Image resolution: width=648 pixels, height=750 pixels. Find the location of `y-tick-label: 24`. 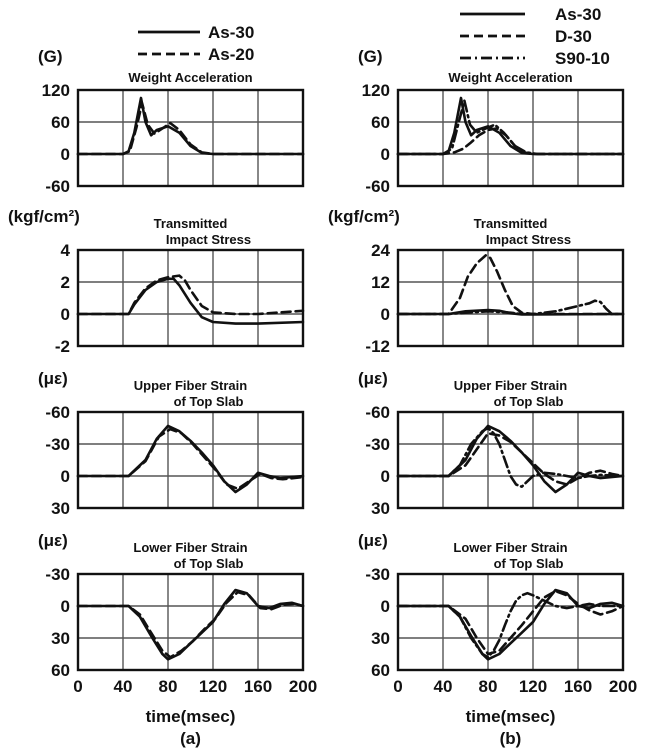

y-tick-label: 24 is located at coordinates (380, 250).